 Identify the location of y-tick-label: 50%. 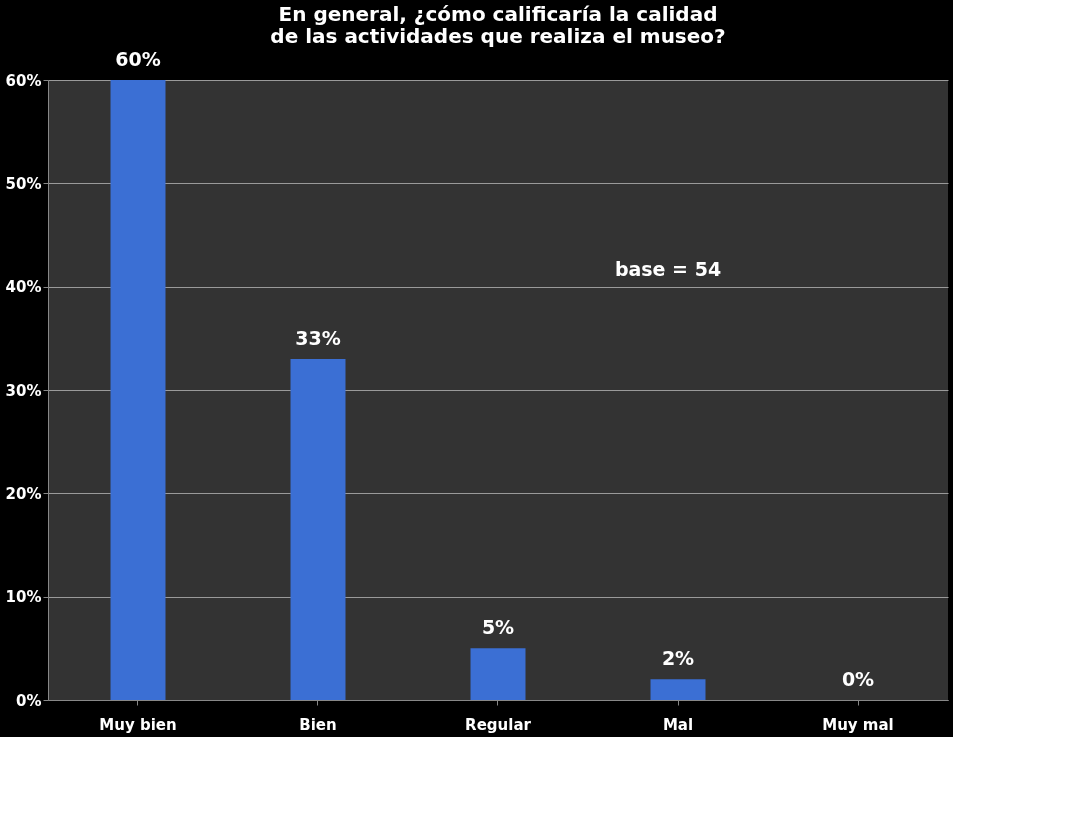
(23, 183).